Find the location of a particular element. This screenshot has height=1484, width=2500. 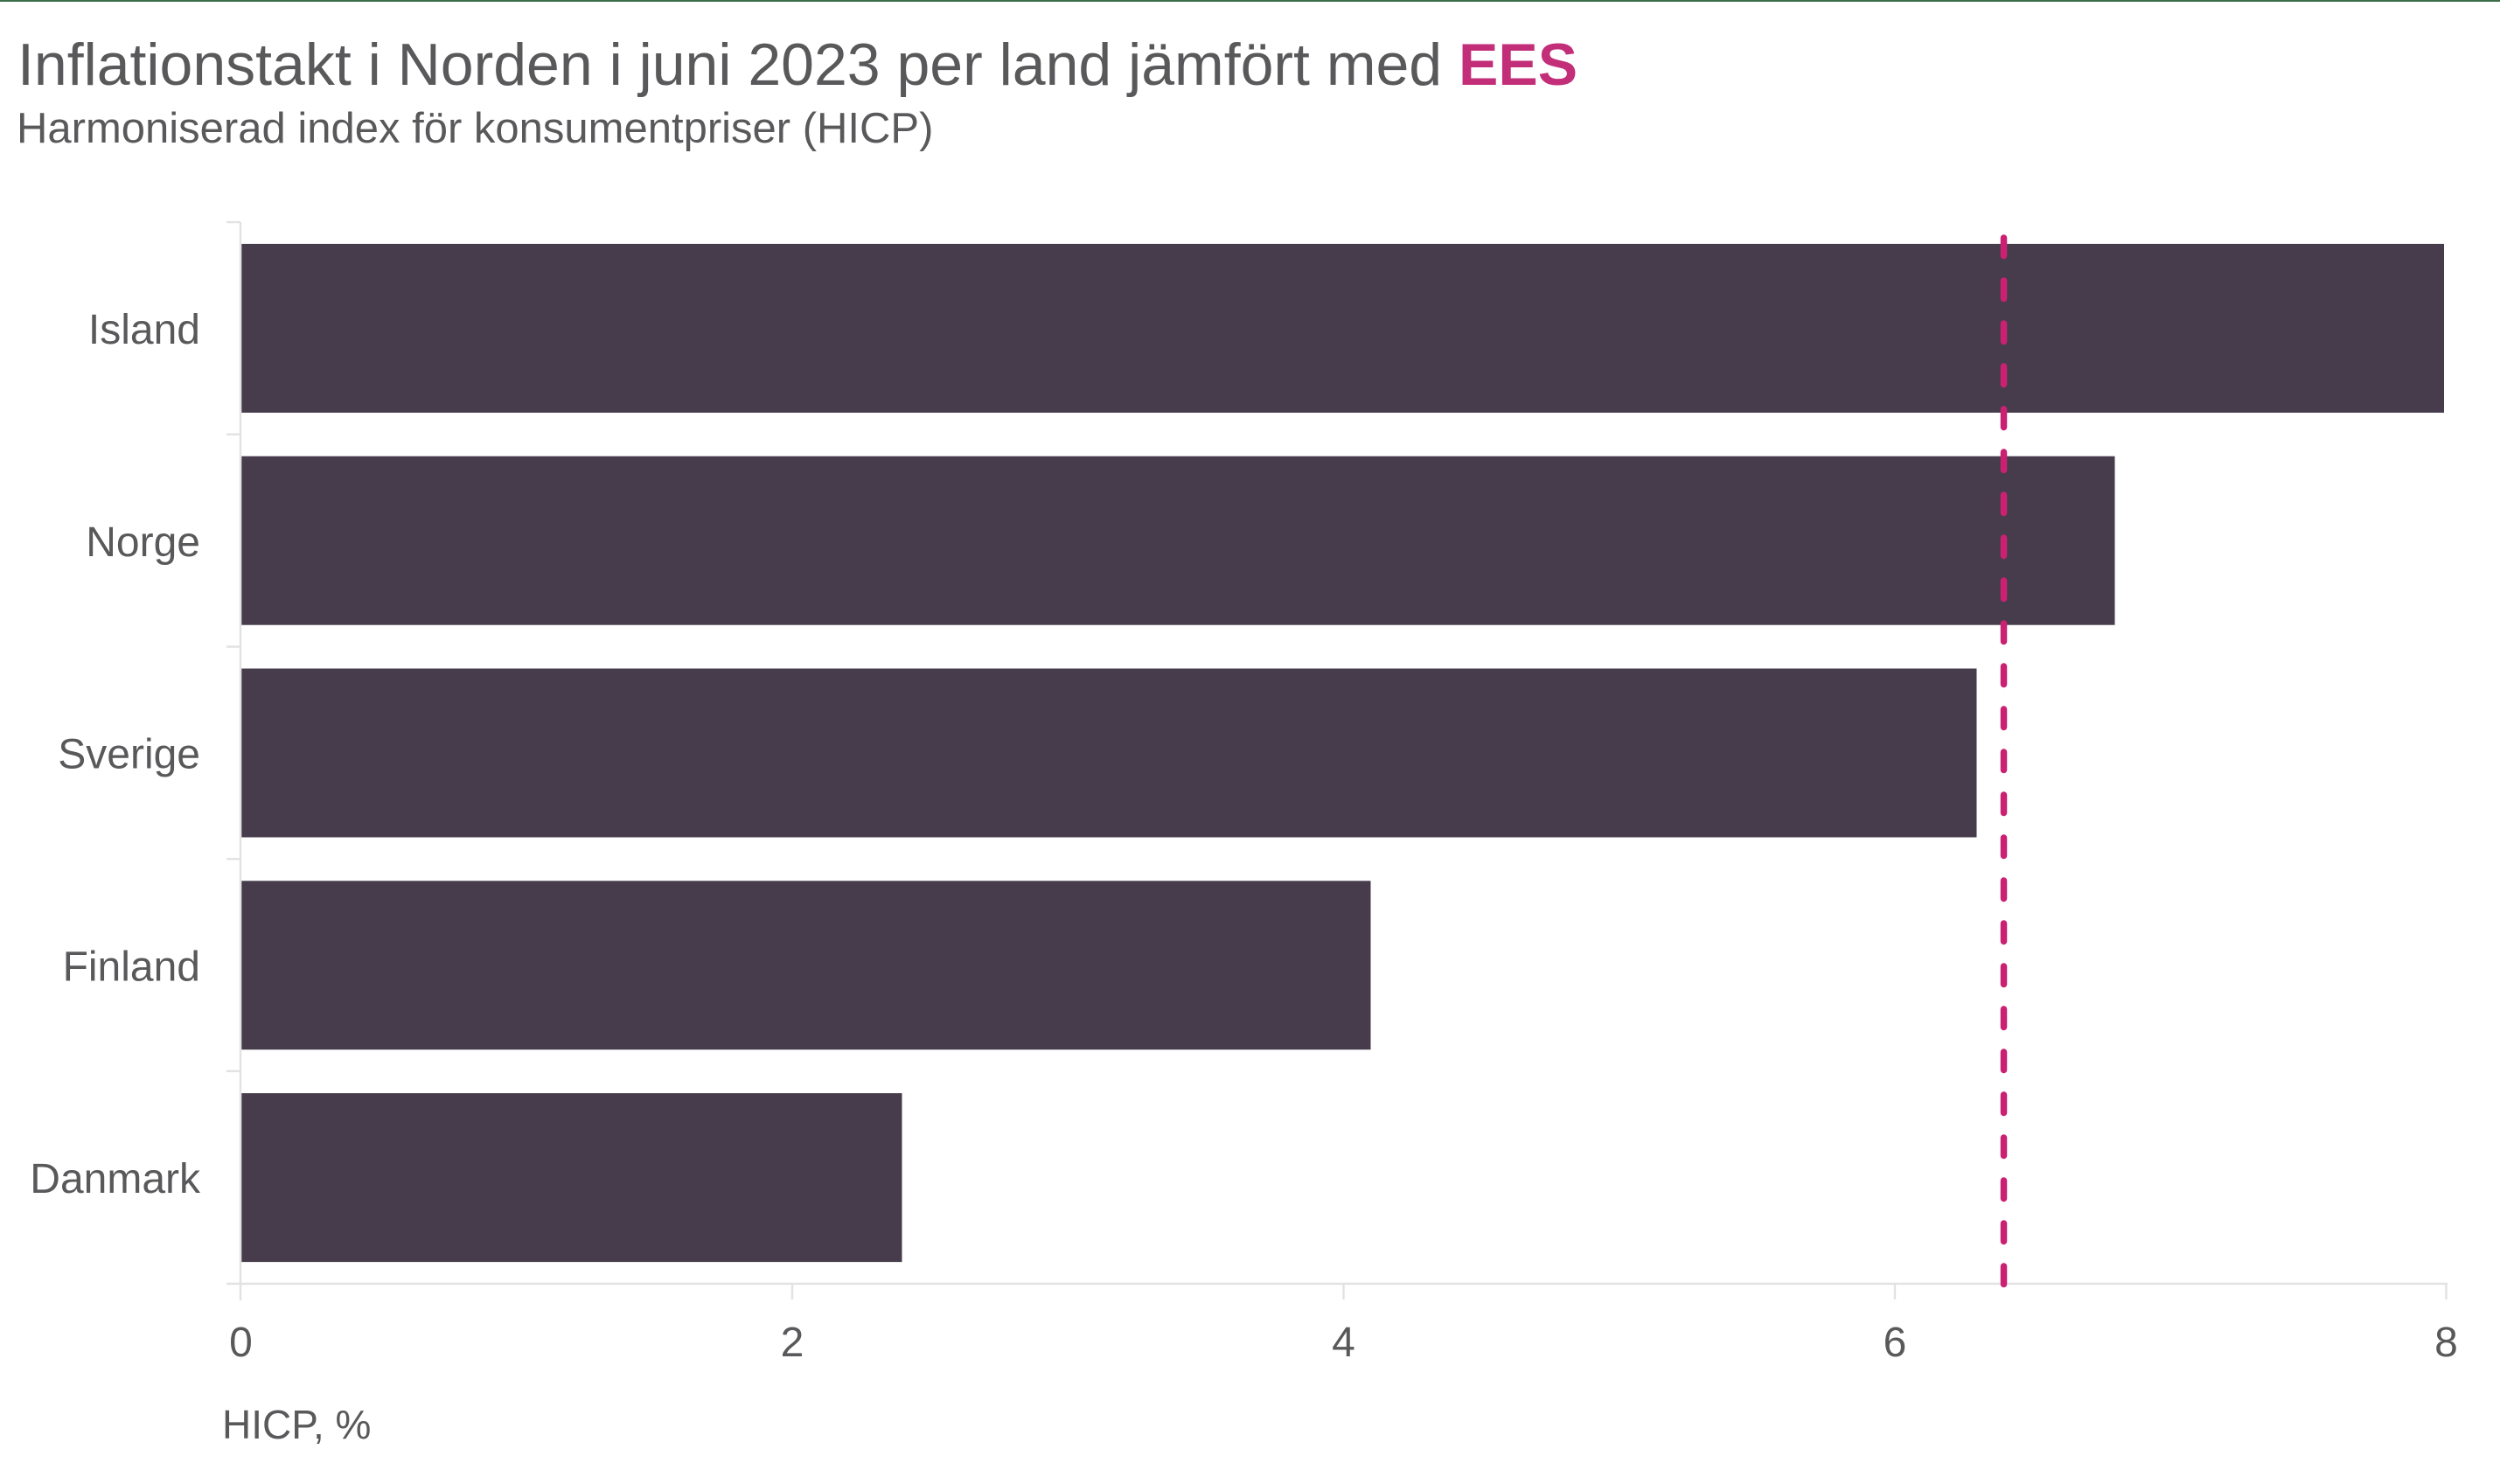

svg-text: Norge is located at coordinates (143, 542).